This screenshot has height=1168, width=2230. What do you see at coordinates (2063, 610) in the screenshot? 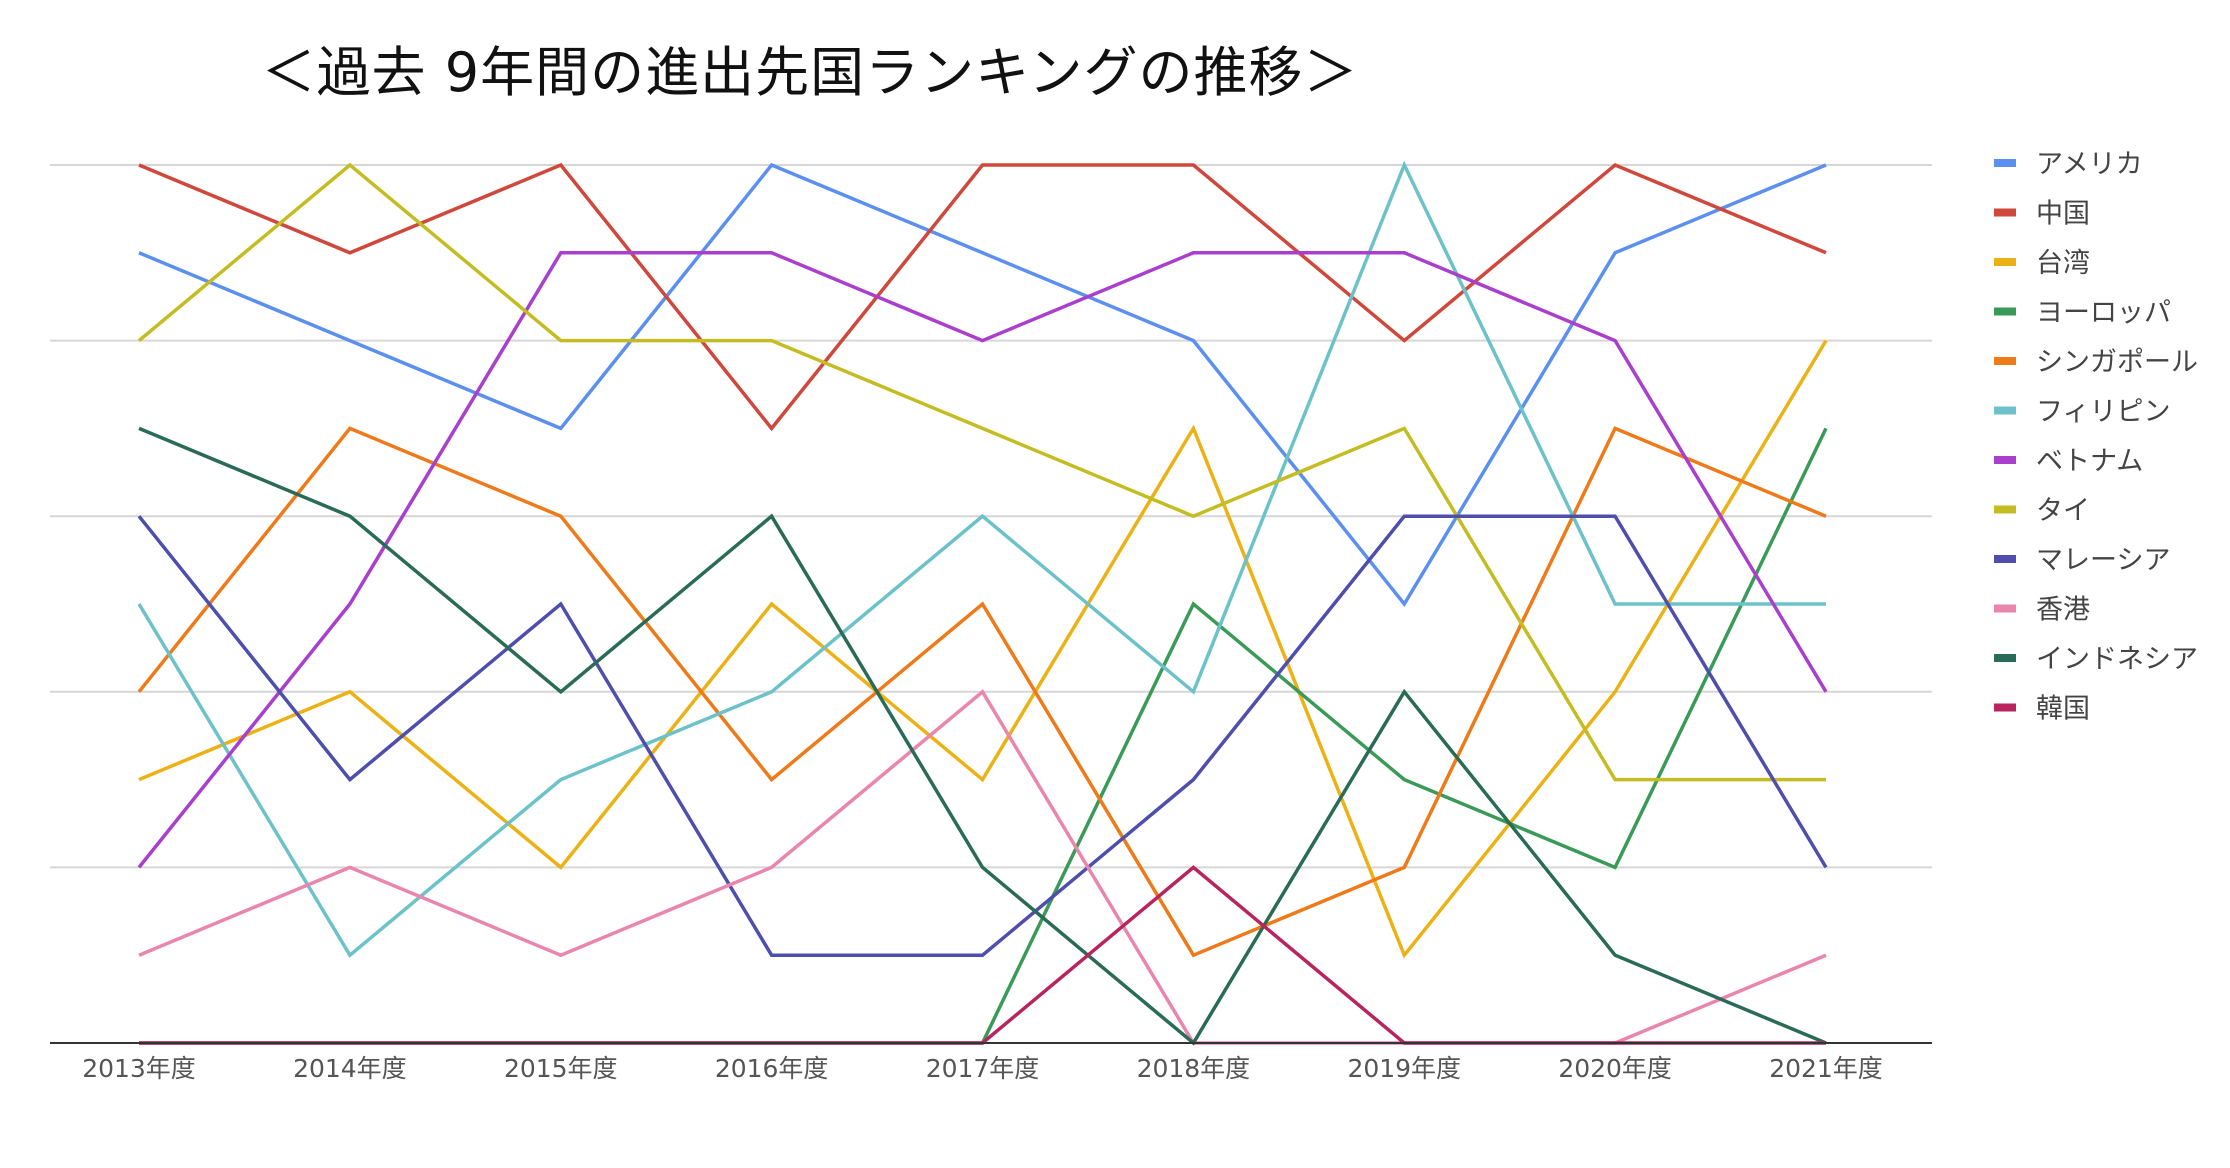
I see `legend-label: 香港` at bounding box center [2063, 610].